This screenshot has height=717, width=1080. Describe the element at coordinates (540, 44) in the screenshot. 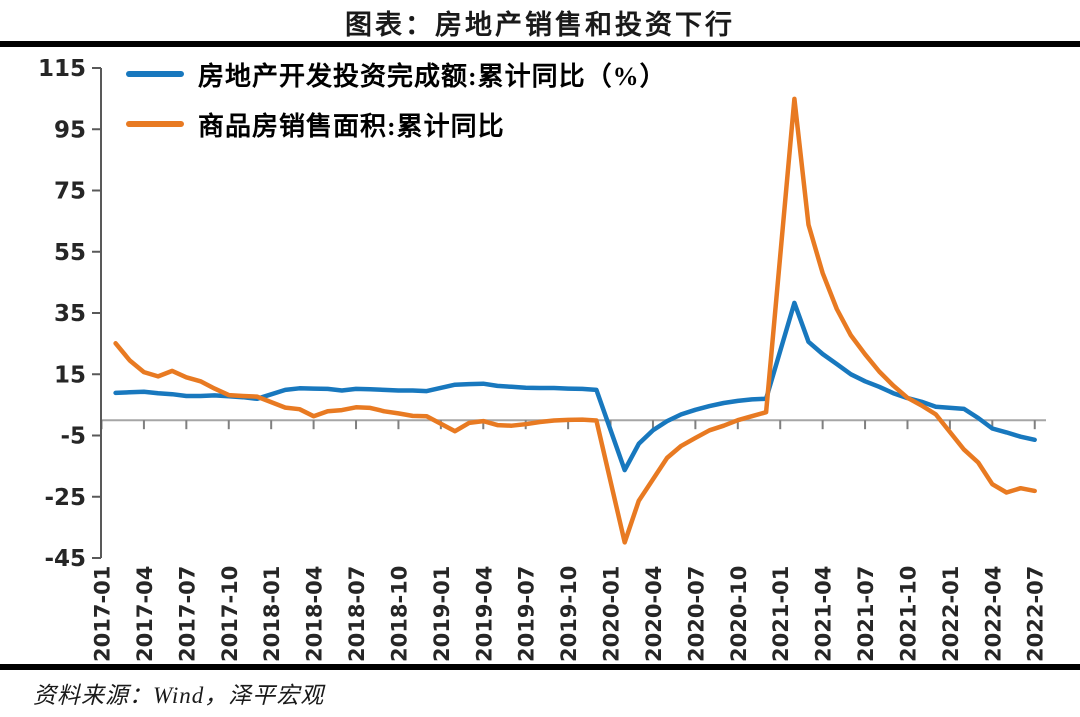

I see `top-rule` at that location.